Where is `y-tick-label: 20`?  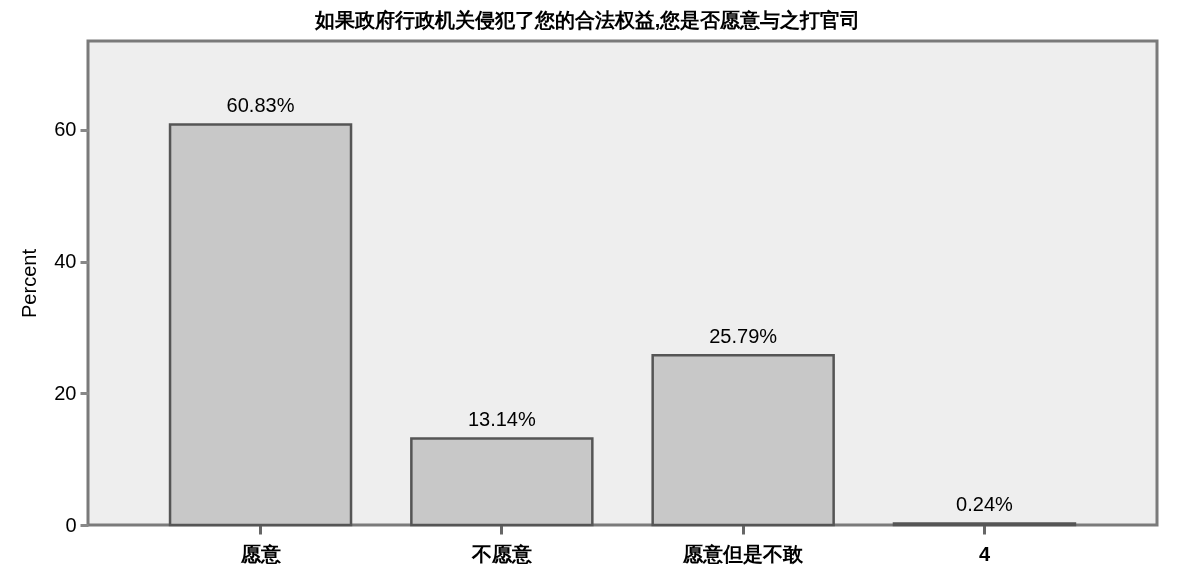
y-tick-label: 20 is located at coordinates (65, 392).